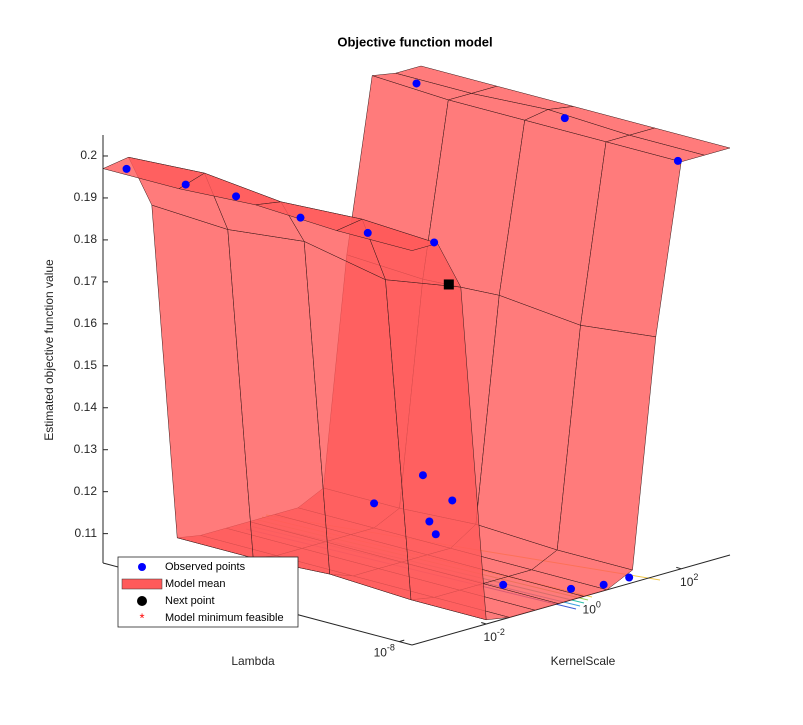 The height and width of the screenshot is (725, 803). Describe the element at coordinates (86, 365) in the screenshot. I see `z-tick-label: 0.15` at that location.